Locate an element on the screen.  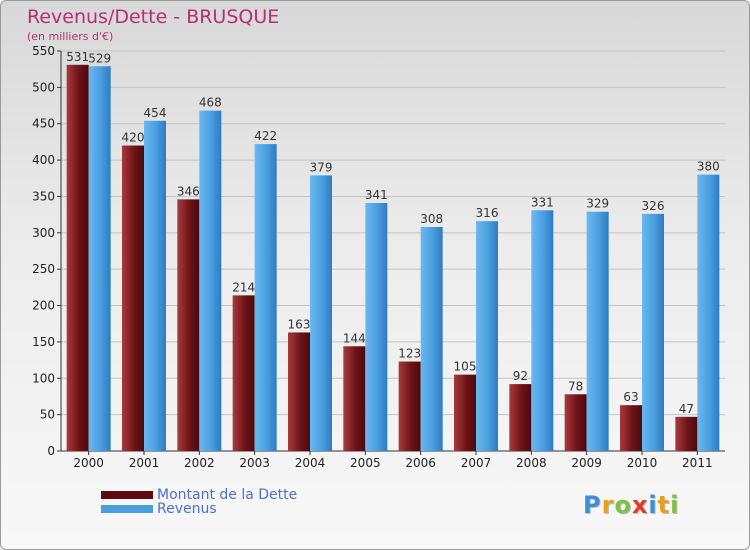
x-tick-label: 2007 is located at coordinates (476, 463).